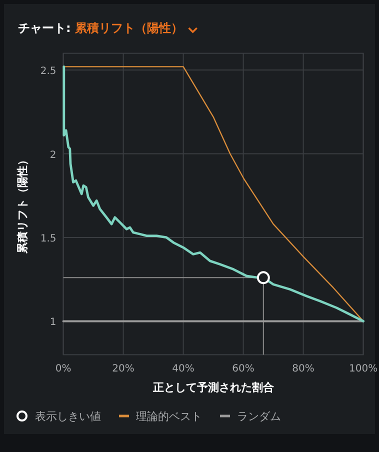 Image resolution: width=379 pixels, height=452 pixels. Describe the element at coordinates (123, 369) in the screenshot. I see `x-tick-label: 20%` at that location.